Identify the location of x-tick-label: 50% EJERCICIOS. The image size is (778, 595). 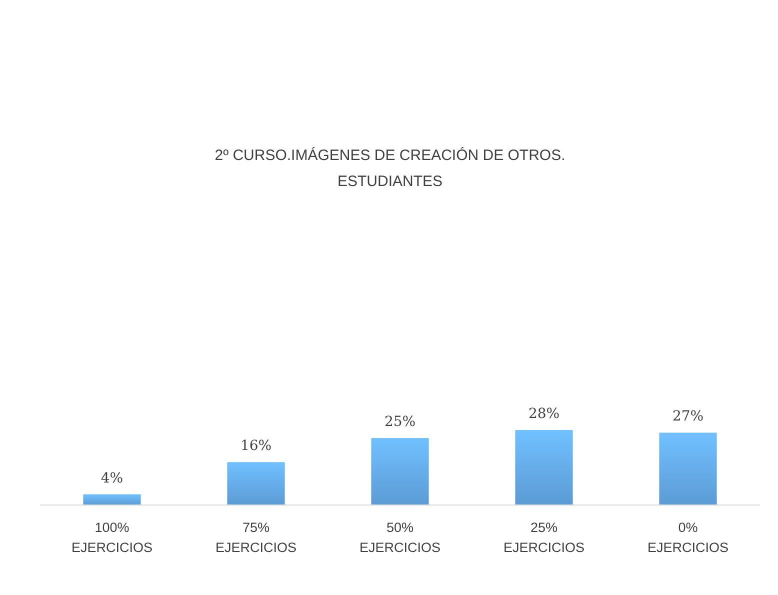
(400, 537).